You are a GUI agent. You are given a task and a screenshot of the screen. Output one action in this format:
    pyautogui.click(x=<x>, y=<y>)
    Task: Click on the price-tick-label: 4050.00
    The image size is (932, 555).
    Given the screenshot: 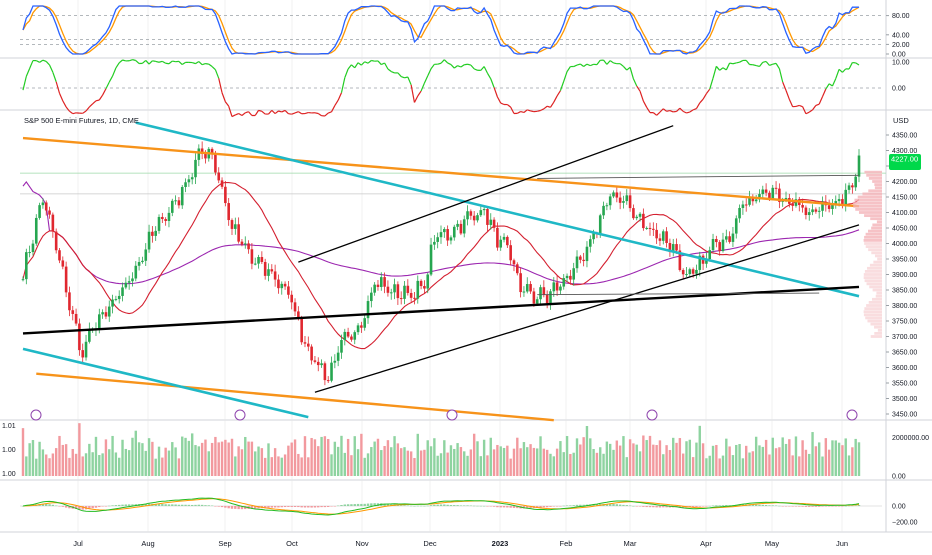 What is the action you would take?
    pyautogui.click(x=904, y=229)
    